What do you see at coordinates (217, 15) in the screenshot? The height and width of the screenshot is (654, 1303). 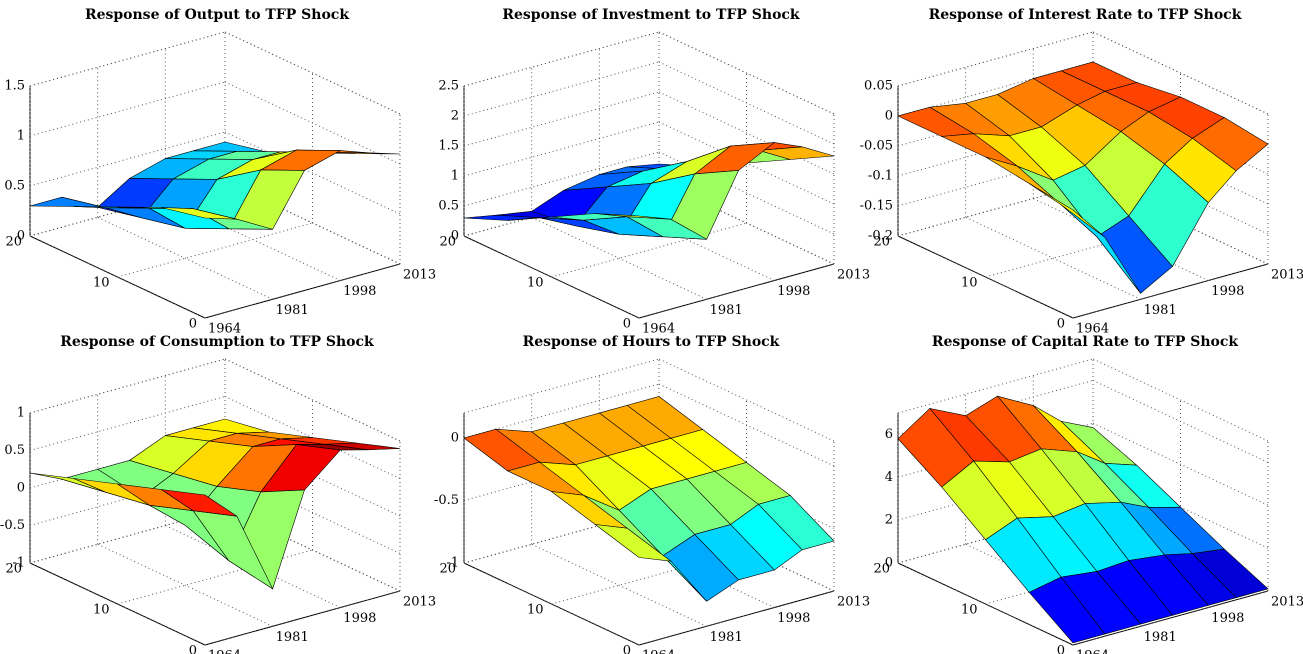 I see `chart-title: Response of Output to TFP Shock` at bounding box center [217, 15].